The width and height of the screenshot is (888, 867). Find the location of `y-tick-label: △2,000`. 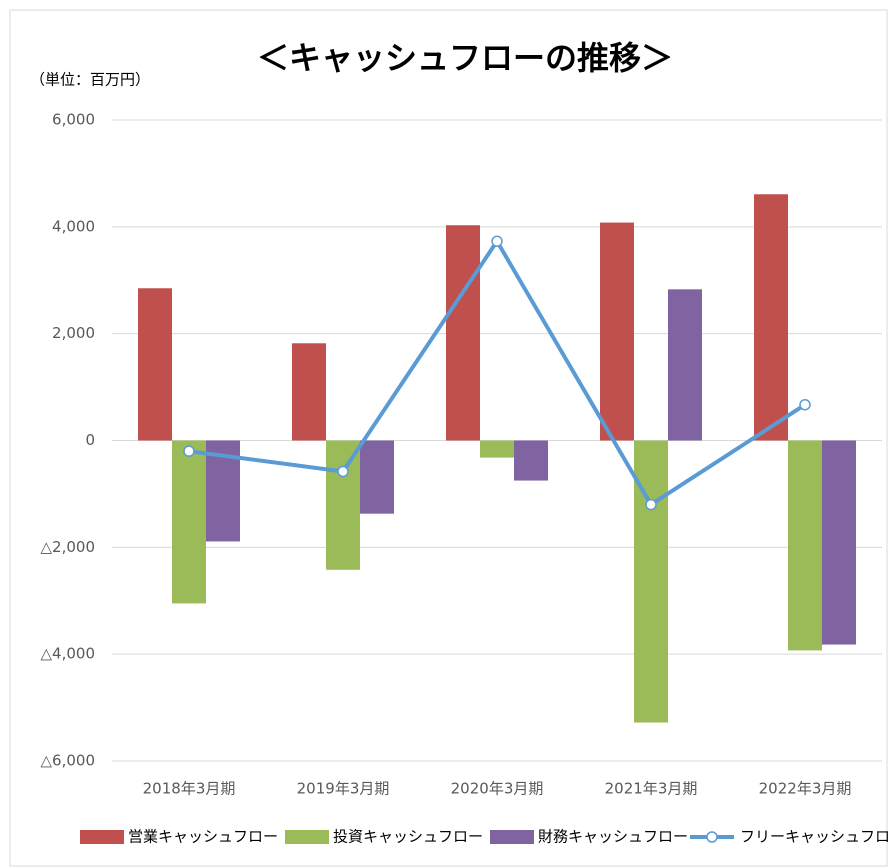

y-tick-label: △2,000 is located at coordinates (68, 547).